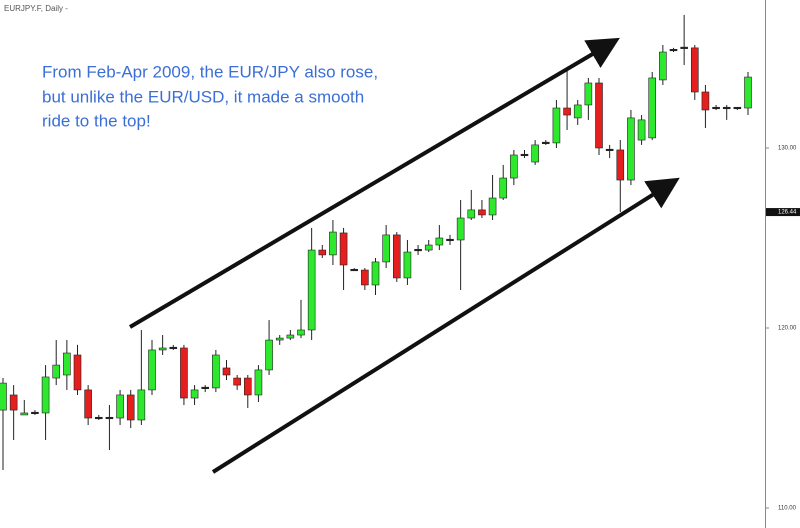 This screenshot has width=800, height=528. Describe the element at coordinates (787, 149) in the screenshot. I see `y-tick-label: 130.00` at that location.